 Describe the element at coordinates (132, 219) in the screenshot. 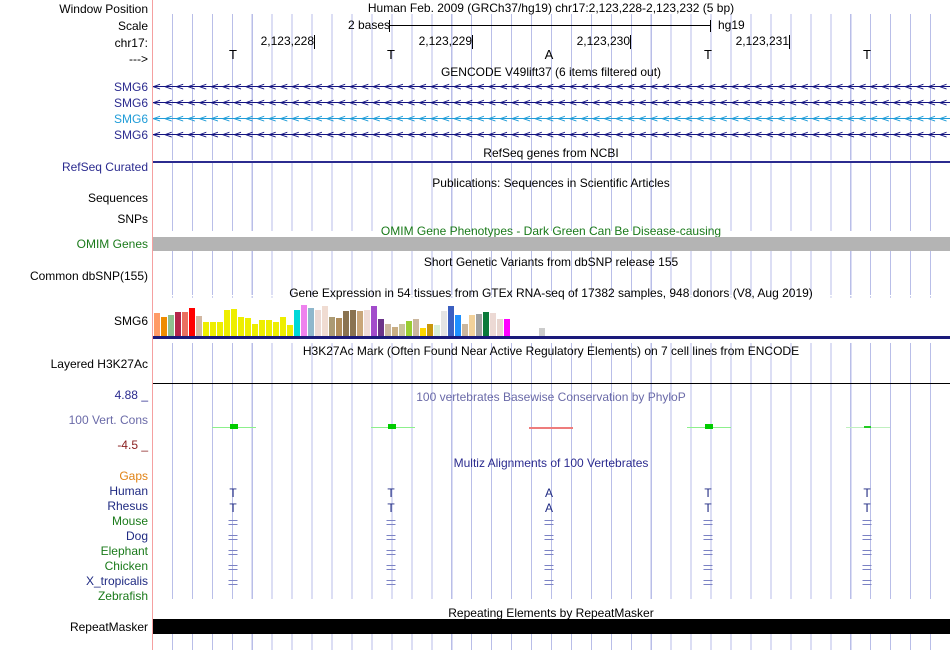

I see `label-pubs-snps: SNPs` at that location.